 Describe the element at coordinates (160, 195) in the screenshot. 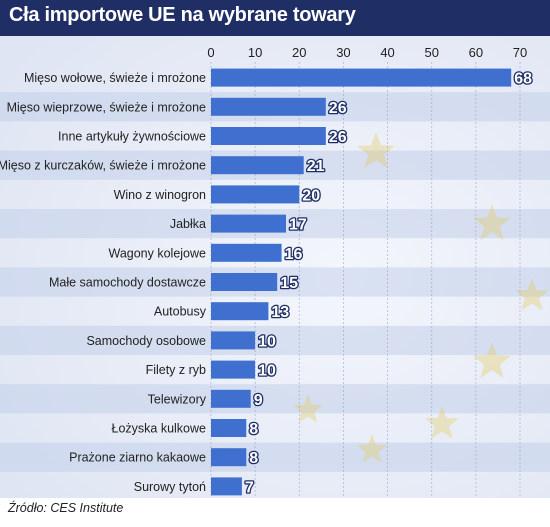

I see `category-label: Wino z winogron` at that location.